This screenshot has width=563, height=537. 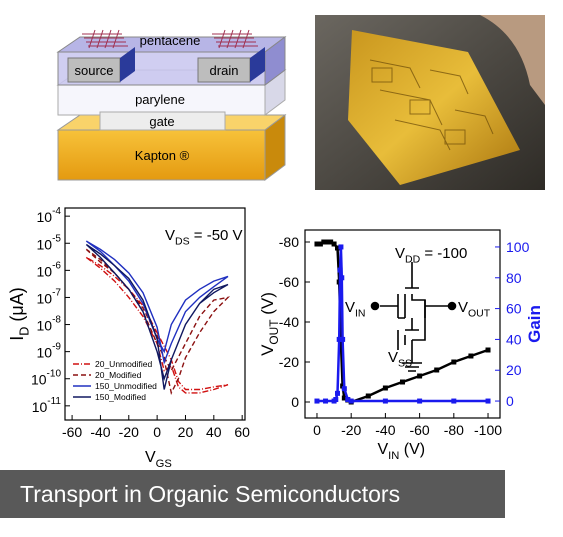 I want to click on circuit-label: VDD = -100, so click(x=431, y=255).